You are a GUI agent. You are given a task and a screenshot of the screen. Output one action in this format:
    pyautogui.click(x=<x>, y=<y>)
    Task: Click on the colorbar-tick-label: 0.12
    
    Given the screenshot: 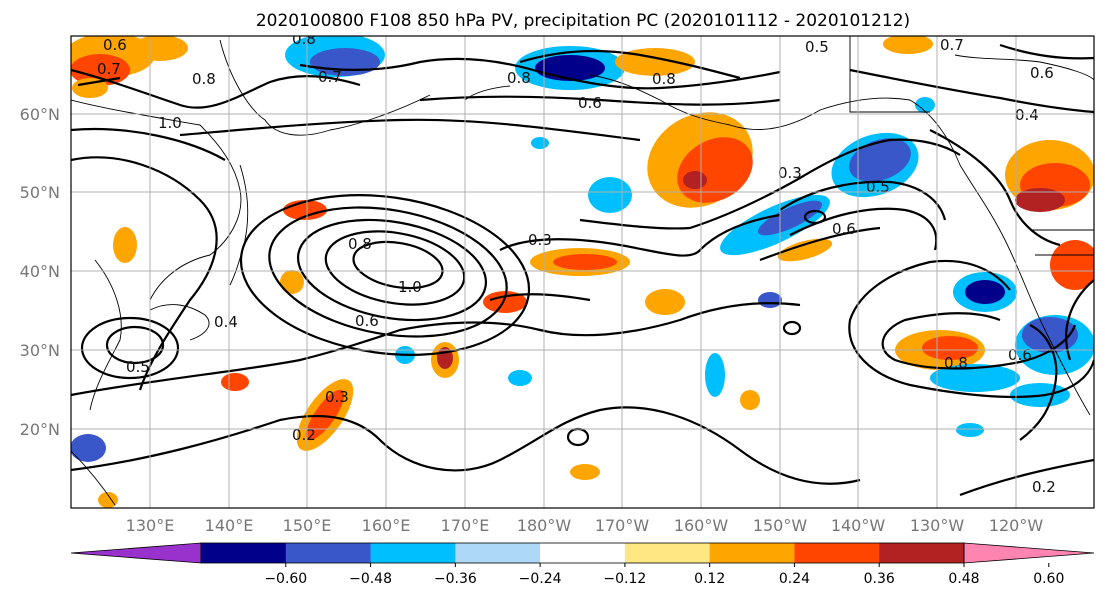 What is the action you would take?
    pyautogui.click(x=709, y=579)
    